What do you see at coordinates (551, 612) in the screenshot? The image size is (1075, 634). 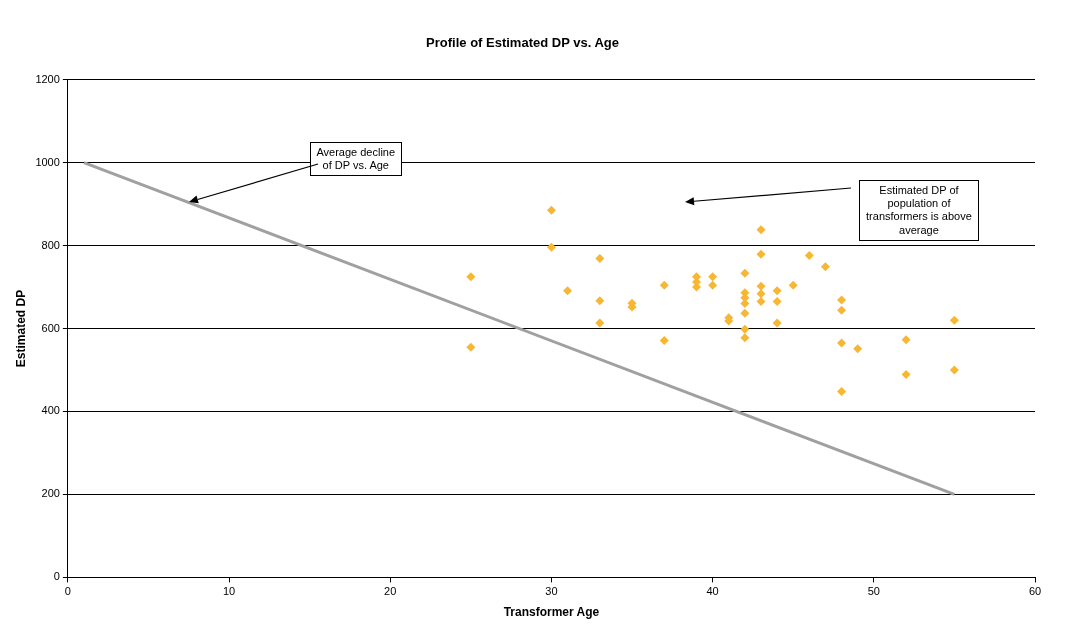 I see `x-axis-title: Transformer Age` at bounding box center [551, 612].